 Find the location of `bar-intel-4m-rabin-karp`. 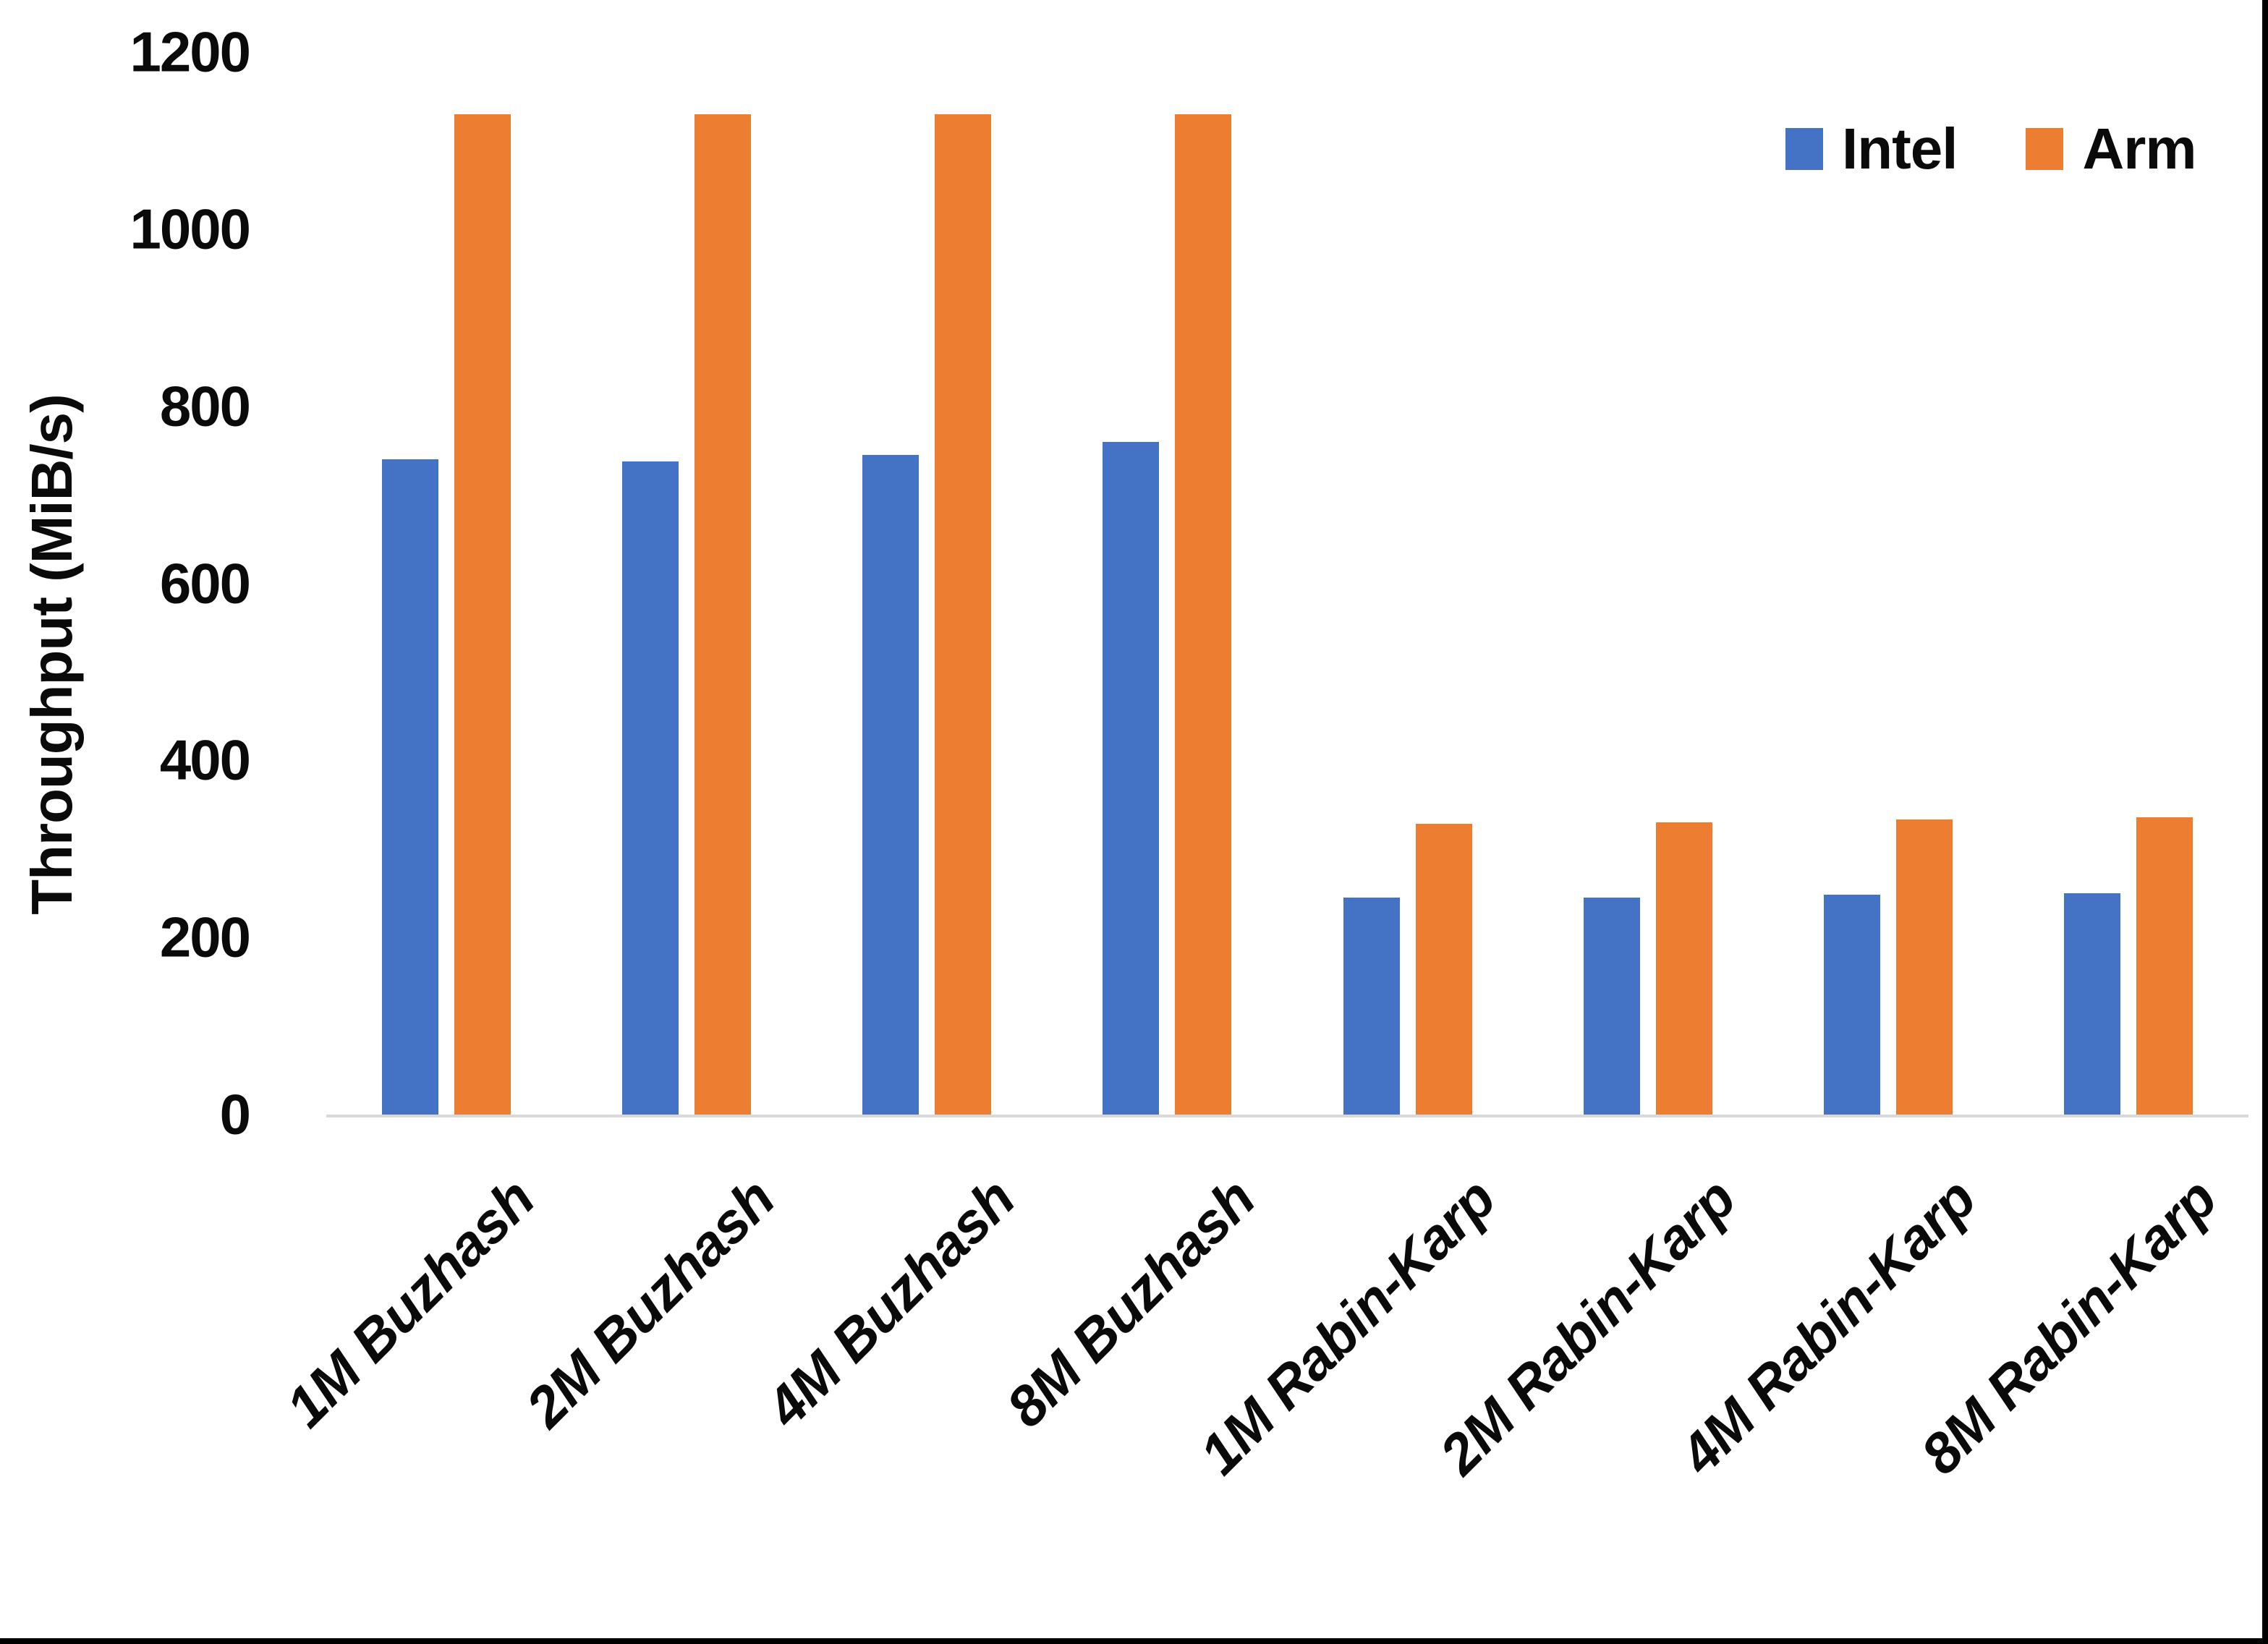

bar-intel-4m-rabin-karp is located at coordinates (1851, 1005).